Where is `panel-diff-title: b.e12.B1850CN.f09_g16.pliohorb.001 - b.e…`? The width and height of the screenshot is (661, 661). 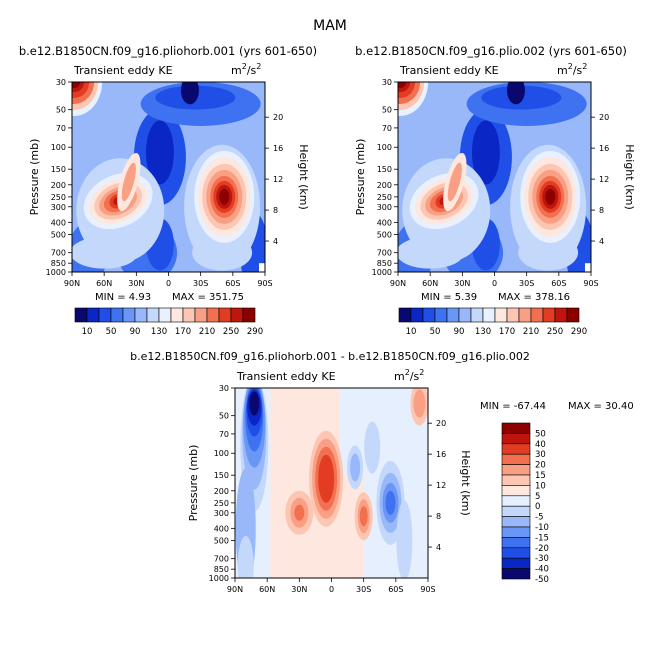
panel-diff-title: b.e12.B1850CN.f09_g16.pliohorb.001 - b.e… is located at coordinates (330, 356).